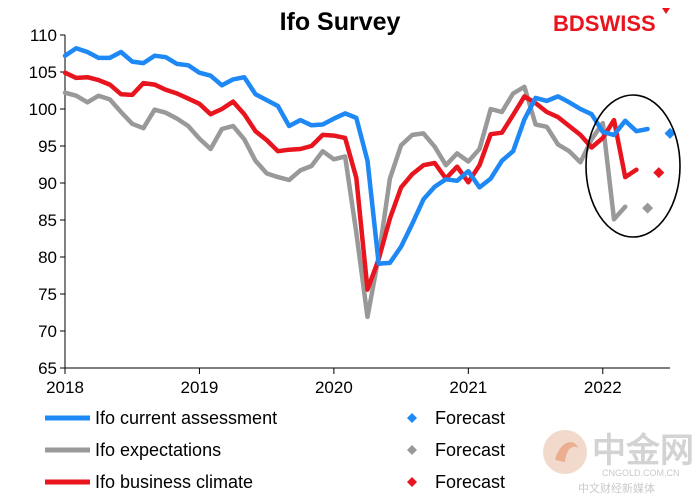  What do you see at coordinates (43, 72) in the screenshot?
I see `y-tick-label: 105` at bounding box center [43, 72].